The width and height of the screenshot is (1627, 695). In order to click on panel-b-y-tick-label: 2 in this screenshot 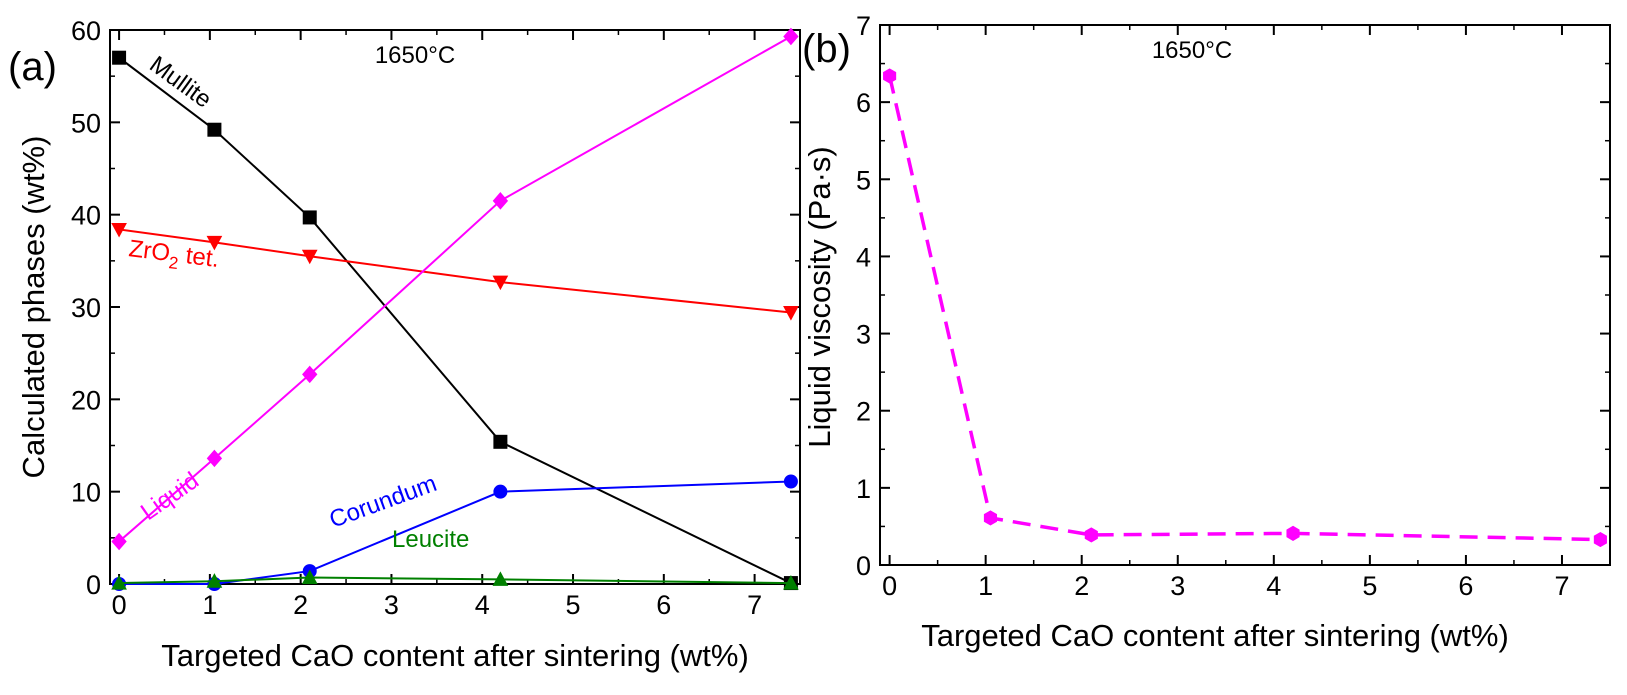, I will do `click(863, 412)`.